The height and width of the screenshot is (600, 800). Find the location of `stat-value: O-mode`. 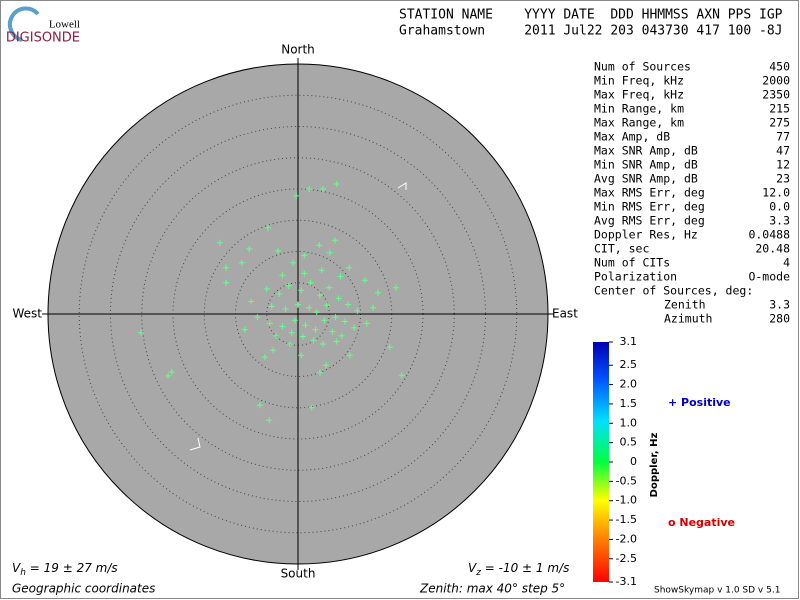

stat-value: O-mode is located at coordinates (769, 277).